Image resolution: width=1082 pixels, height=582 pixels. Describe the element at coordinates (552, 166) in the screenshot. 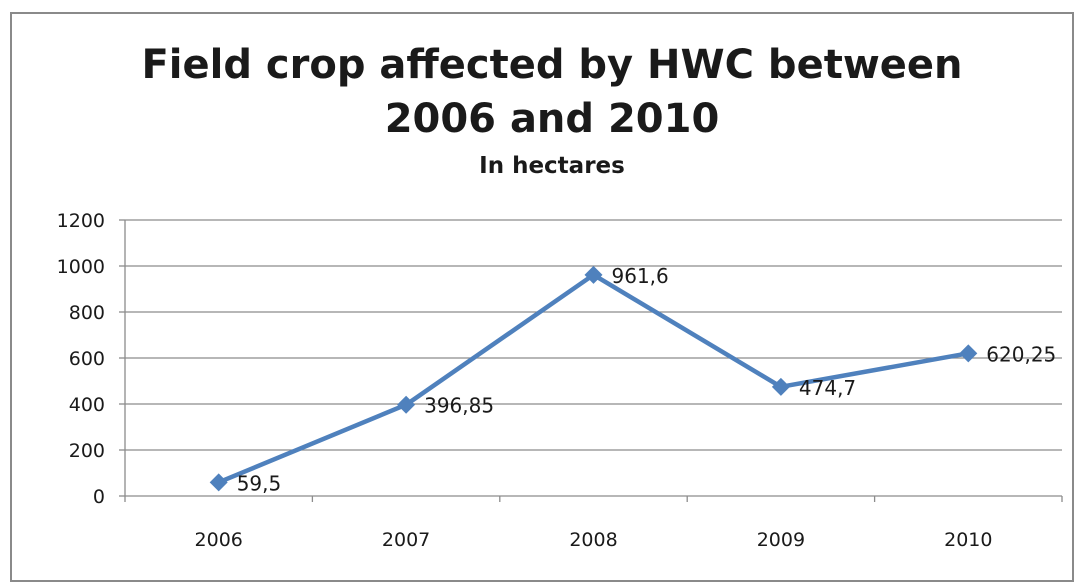

I see `chart-subtitle: In hectares` at that location.